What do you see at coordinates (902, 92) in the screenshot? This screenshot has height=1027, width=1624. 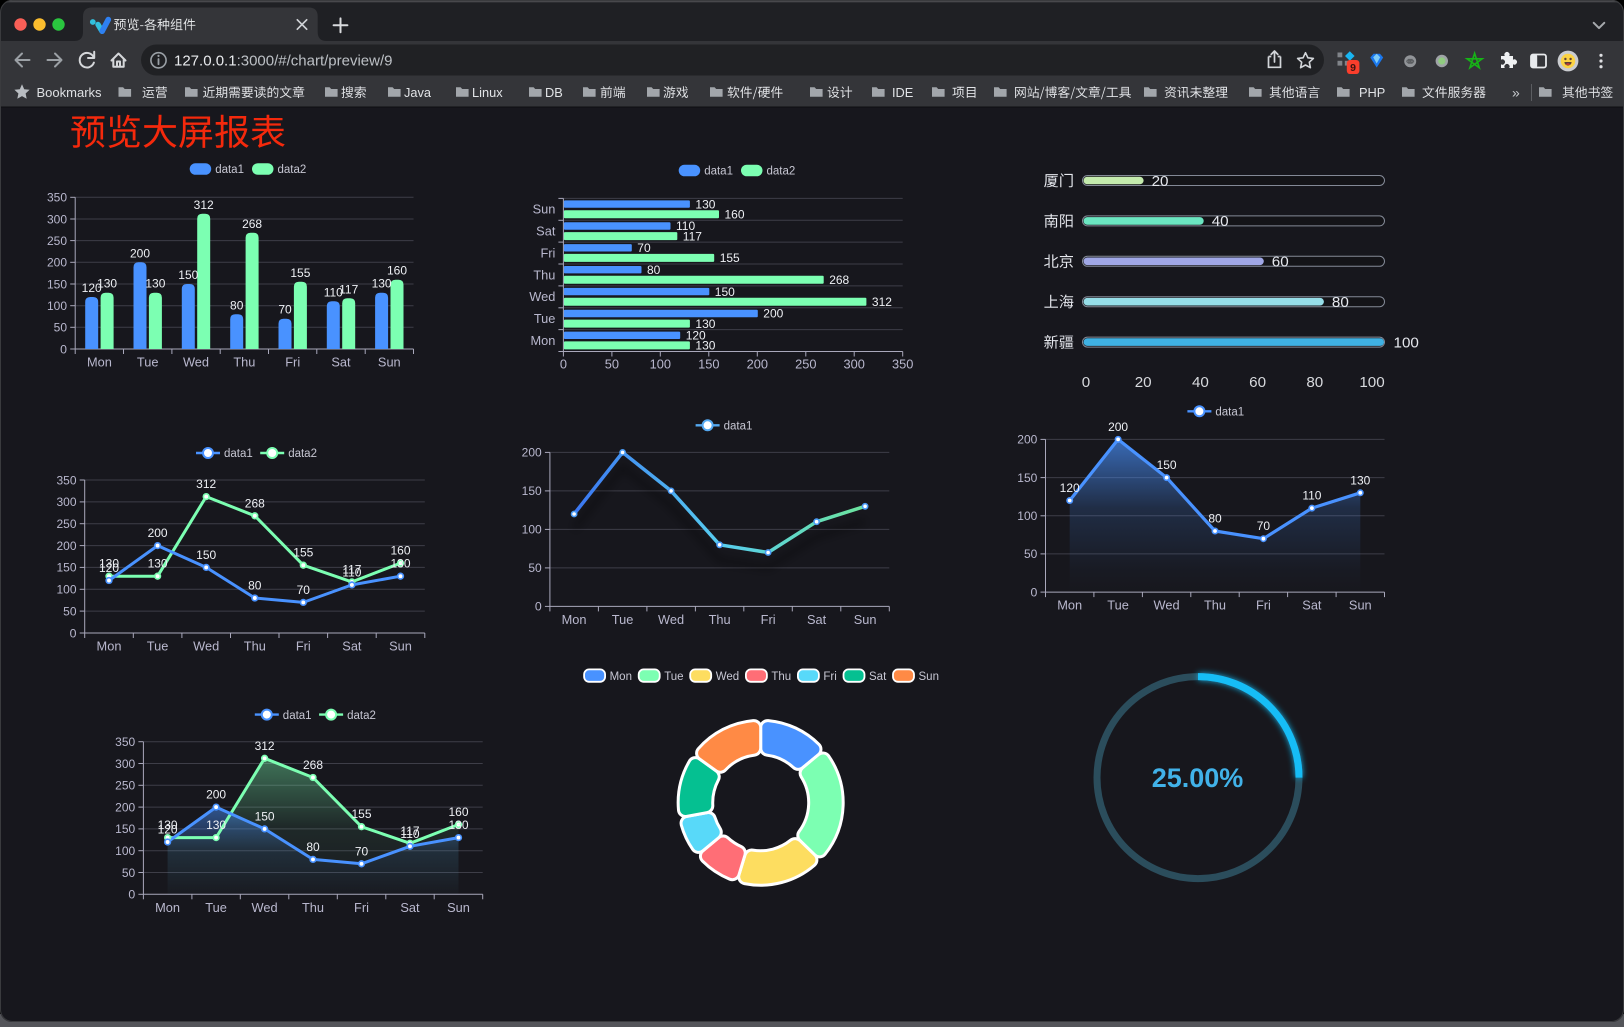 I see `svg-text: IDE` at bounding box center [902, 92].